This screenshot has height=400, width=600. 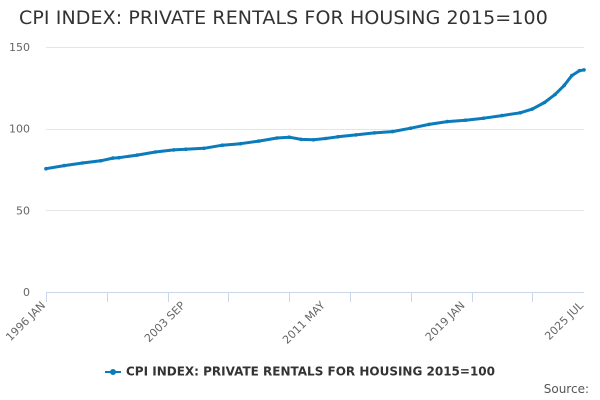 What do you see at coordinates (23, 210) in the screenshot?
I see `y-tick-label: 50` at bounding box center [23, 210].